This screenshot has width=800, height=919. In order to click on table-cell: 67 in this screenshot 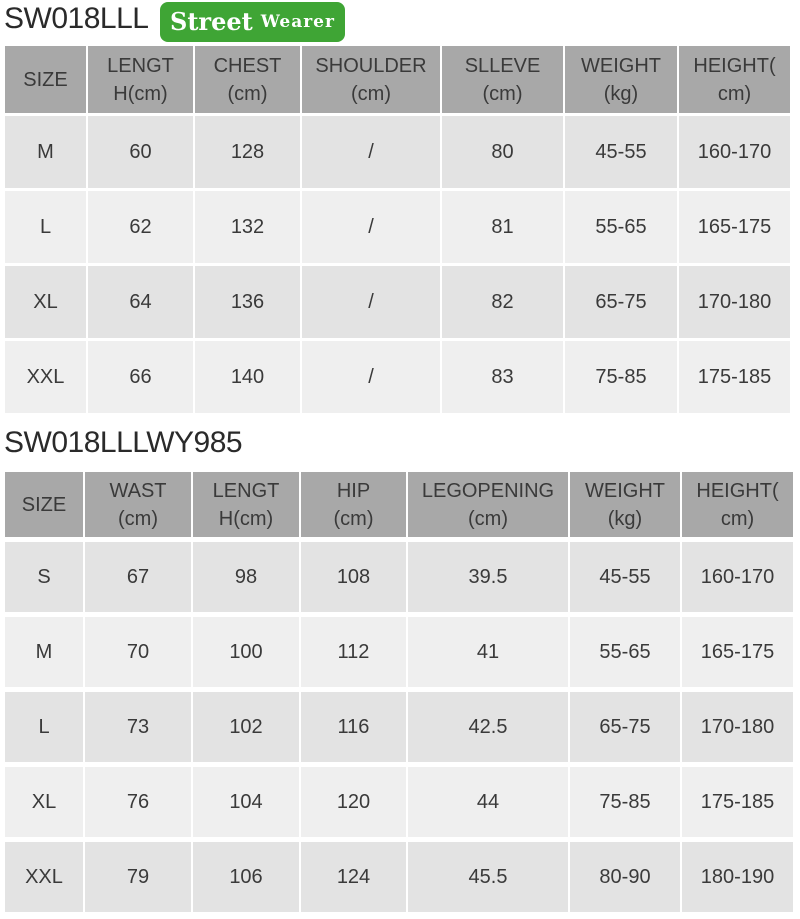, I will do `click(138, 577)`.